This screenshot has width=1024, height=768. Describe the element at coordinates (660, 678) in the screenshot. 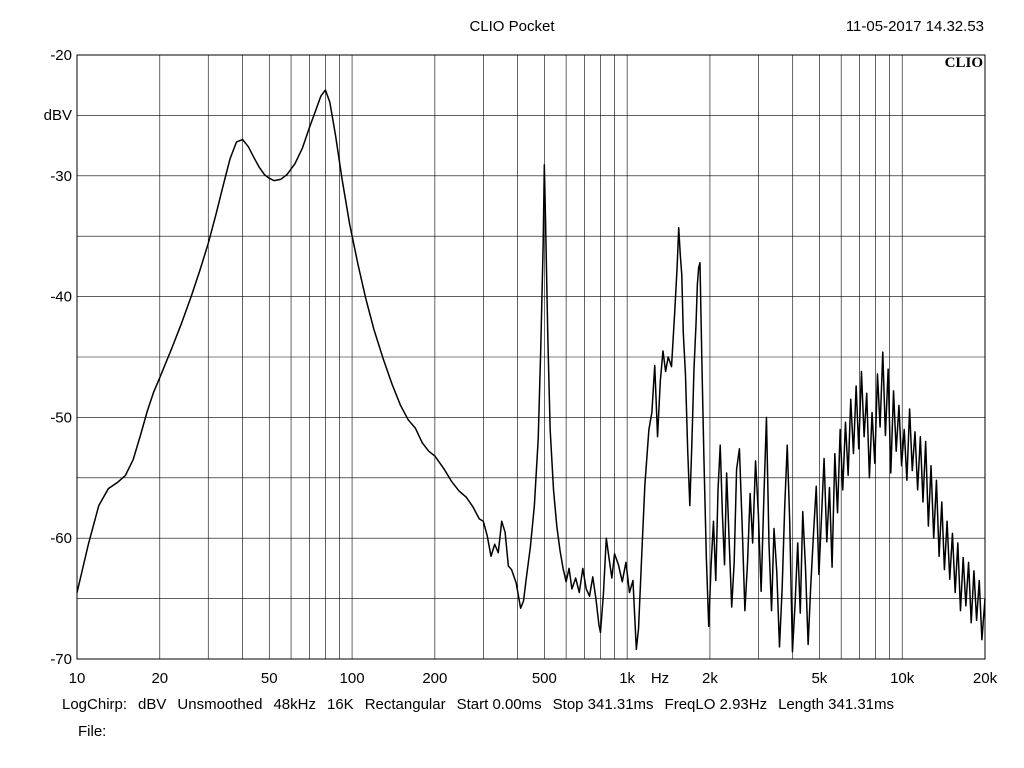

I see `x-axis-label: Hz` at that location.